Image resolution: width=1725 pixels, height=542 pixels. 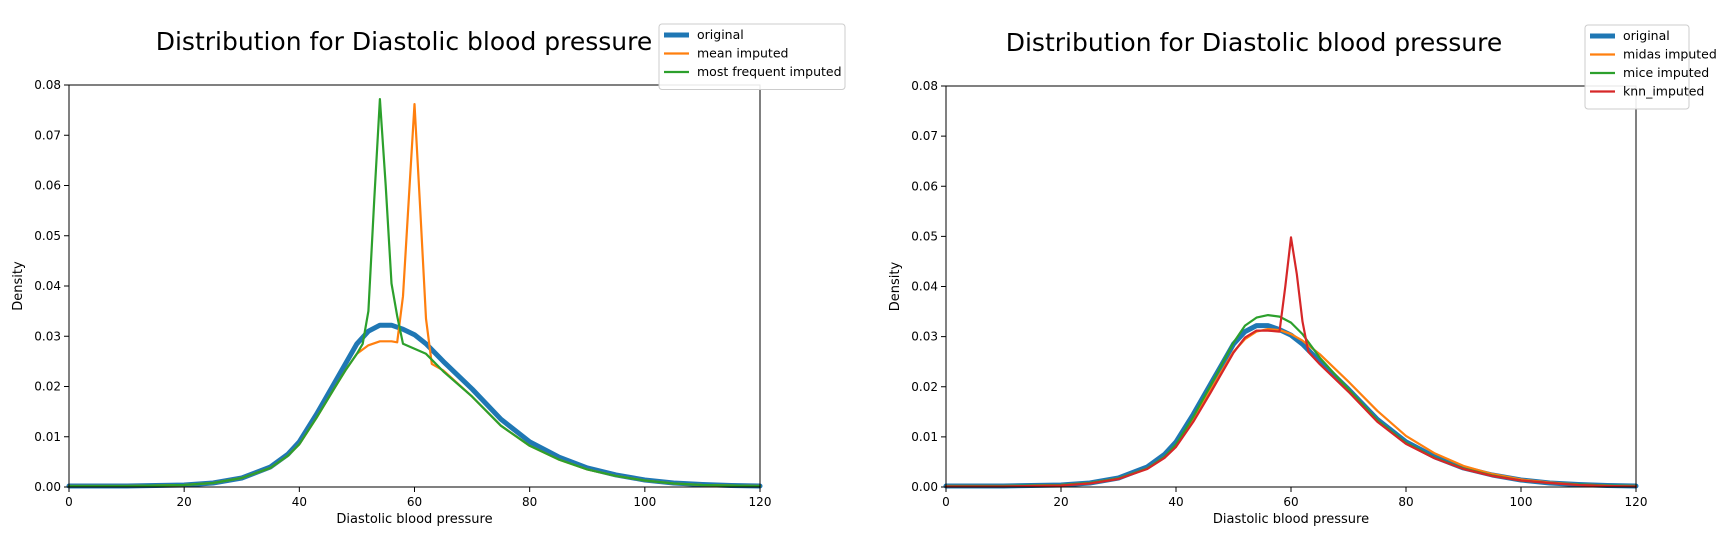 I want to click on legend-label: mice imputed, so click(x=1666, y=72).